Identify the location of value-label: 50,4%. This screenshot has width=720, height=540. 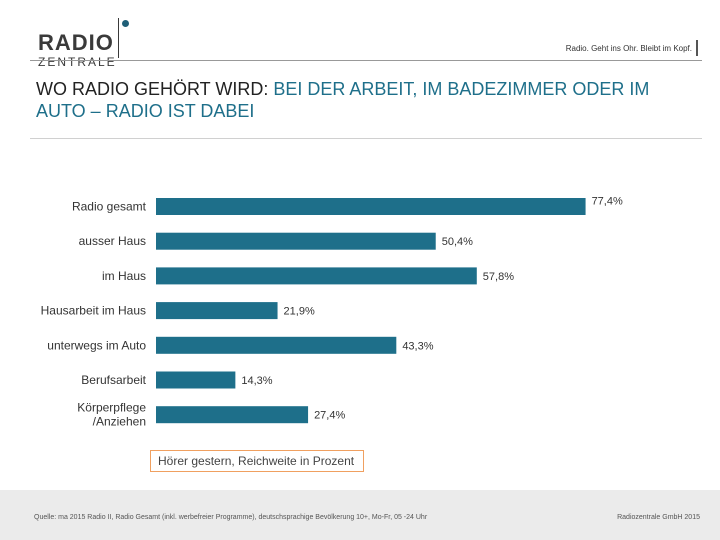
(457, 242).